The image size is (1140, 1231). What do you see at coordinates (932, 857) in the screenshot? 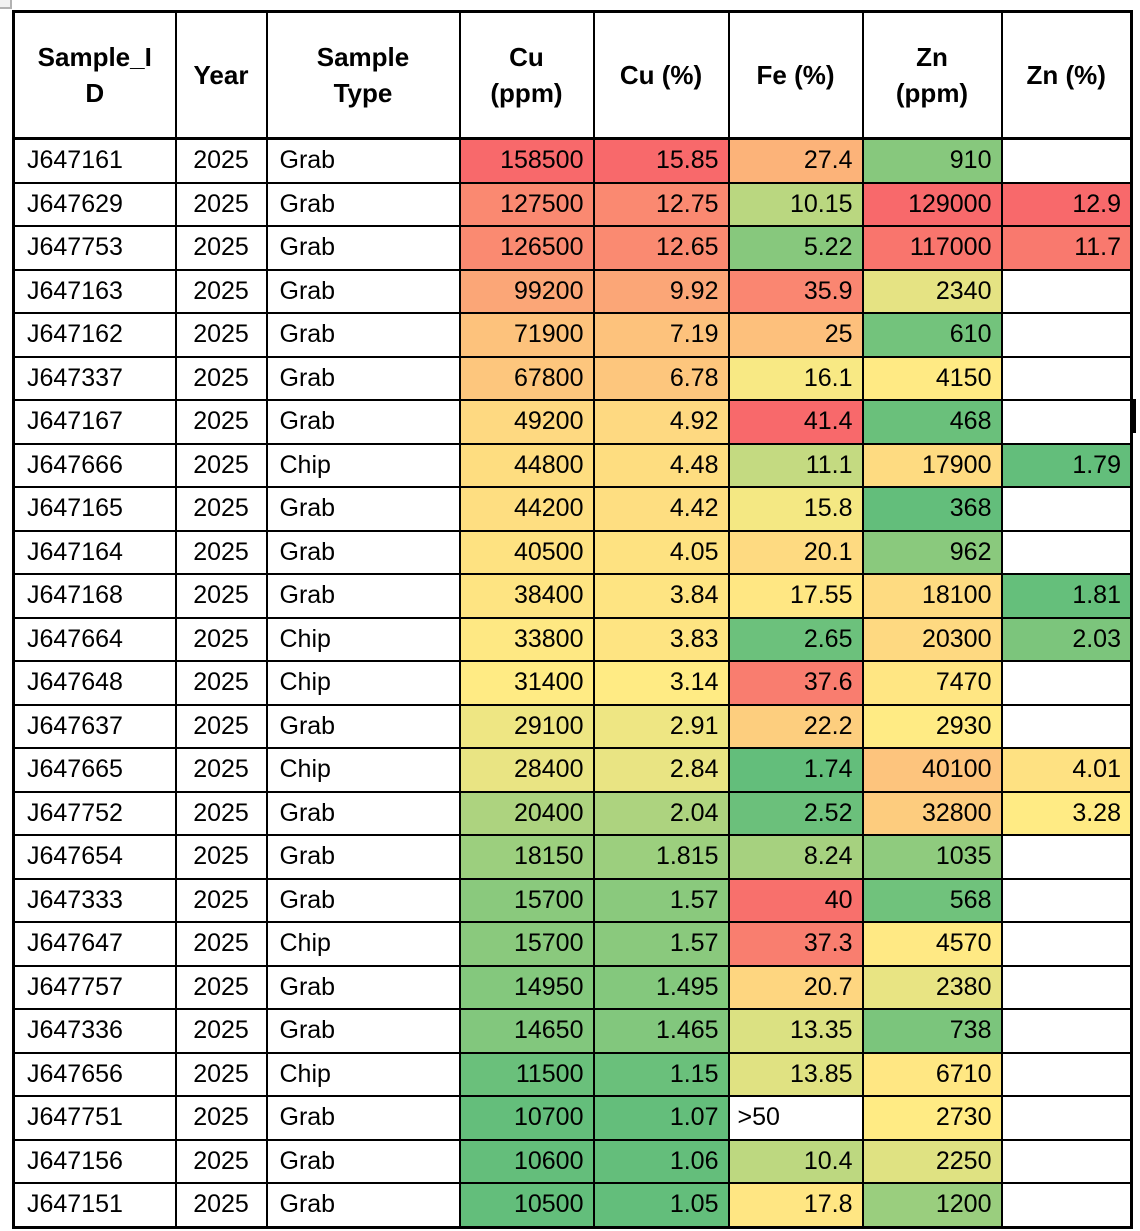
I see `cell-zn-ppm: 1035` at bounding box center [932, 857].